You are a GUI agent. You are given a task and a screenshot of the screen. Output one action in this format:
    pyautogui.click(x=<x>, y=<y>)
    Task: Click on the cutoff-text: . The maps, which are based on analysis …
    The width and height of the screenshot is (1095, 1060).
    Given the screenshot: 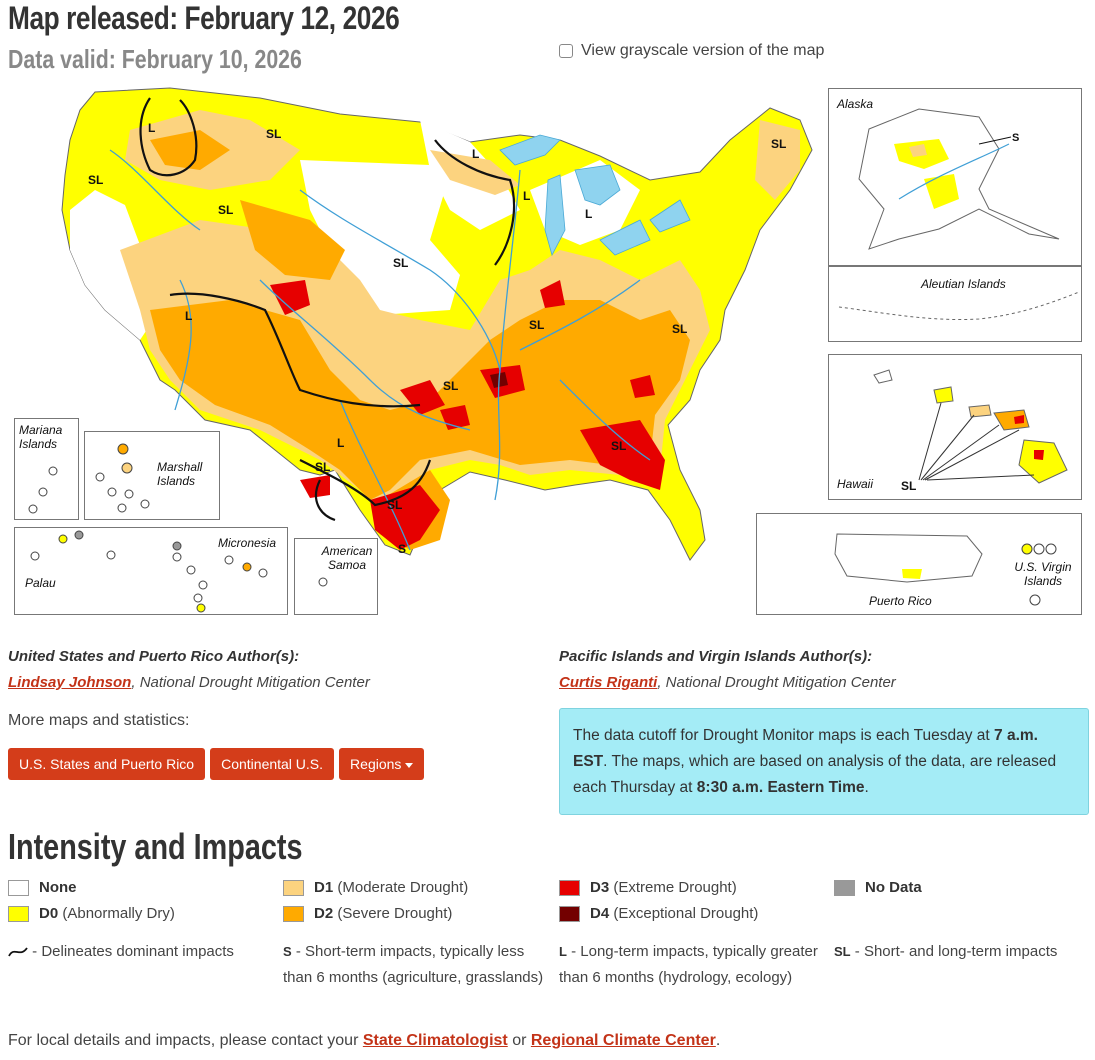 What is the action you would take?
    pyautogui.click(x=815, y=774)
    